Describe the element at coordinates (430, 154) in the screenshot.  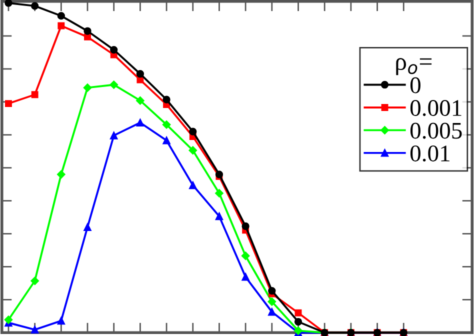
I see `legend-label: 0.01` at that location.